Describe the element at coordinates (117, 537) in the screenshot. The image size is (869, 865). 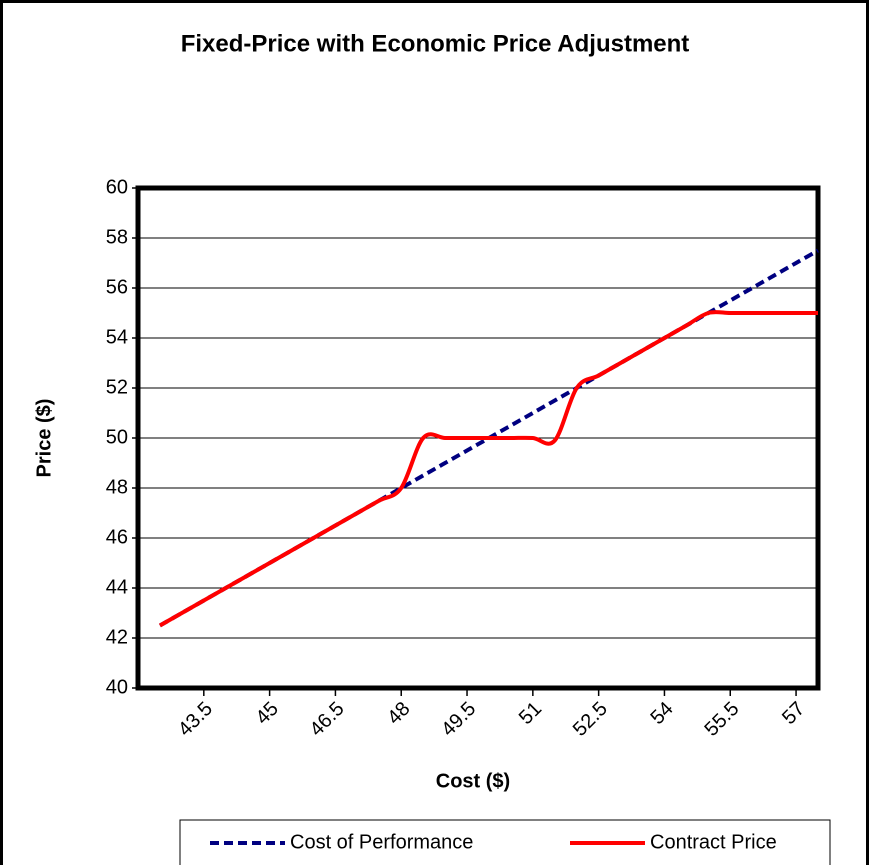
I see `y-tick-label: 46` at that location.